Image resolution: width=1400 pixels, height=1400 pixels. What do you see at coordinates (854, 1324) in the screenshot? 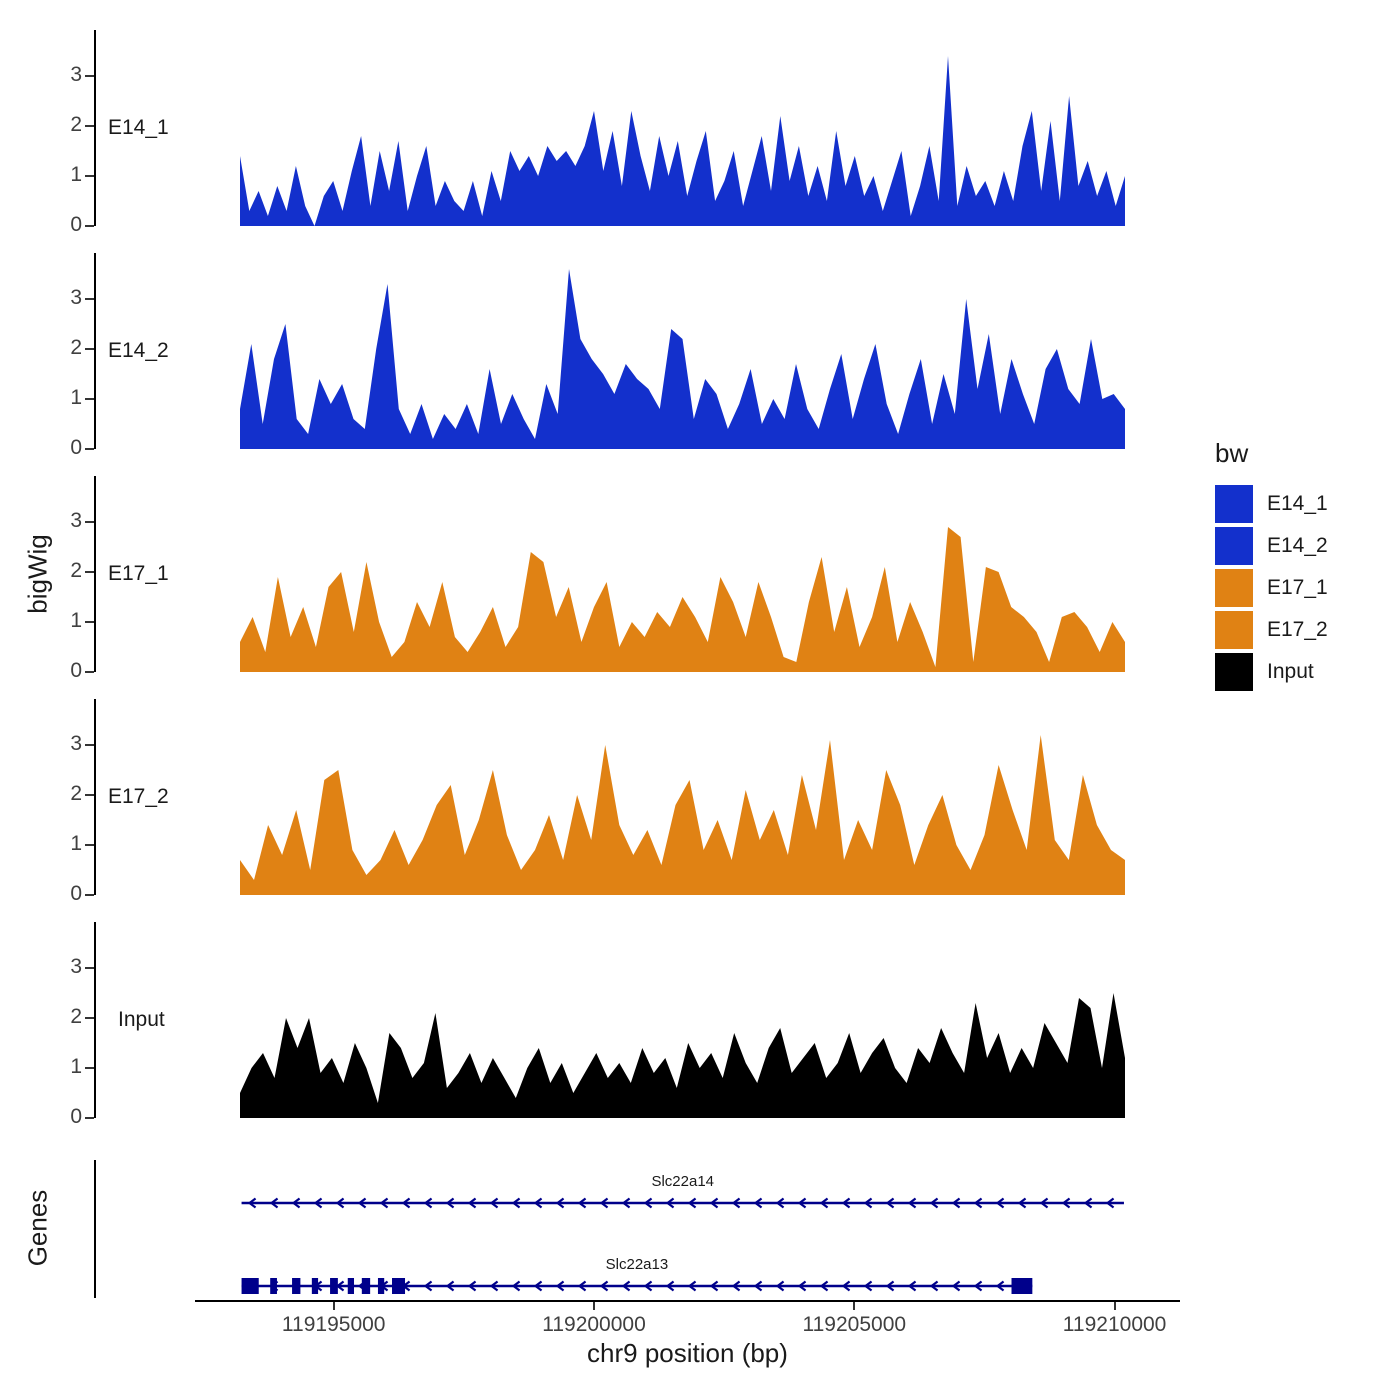
I see `x-tick-label: 119205000` at bounding box center [854, 1324].